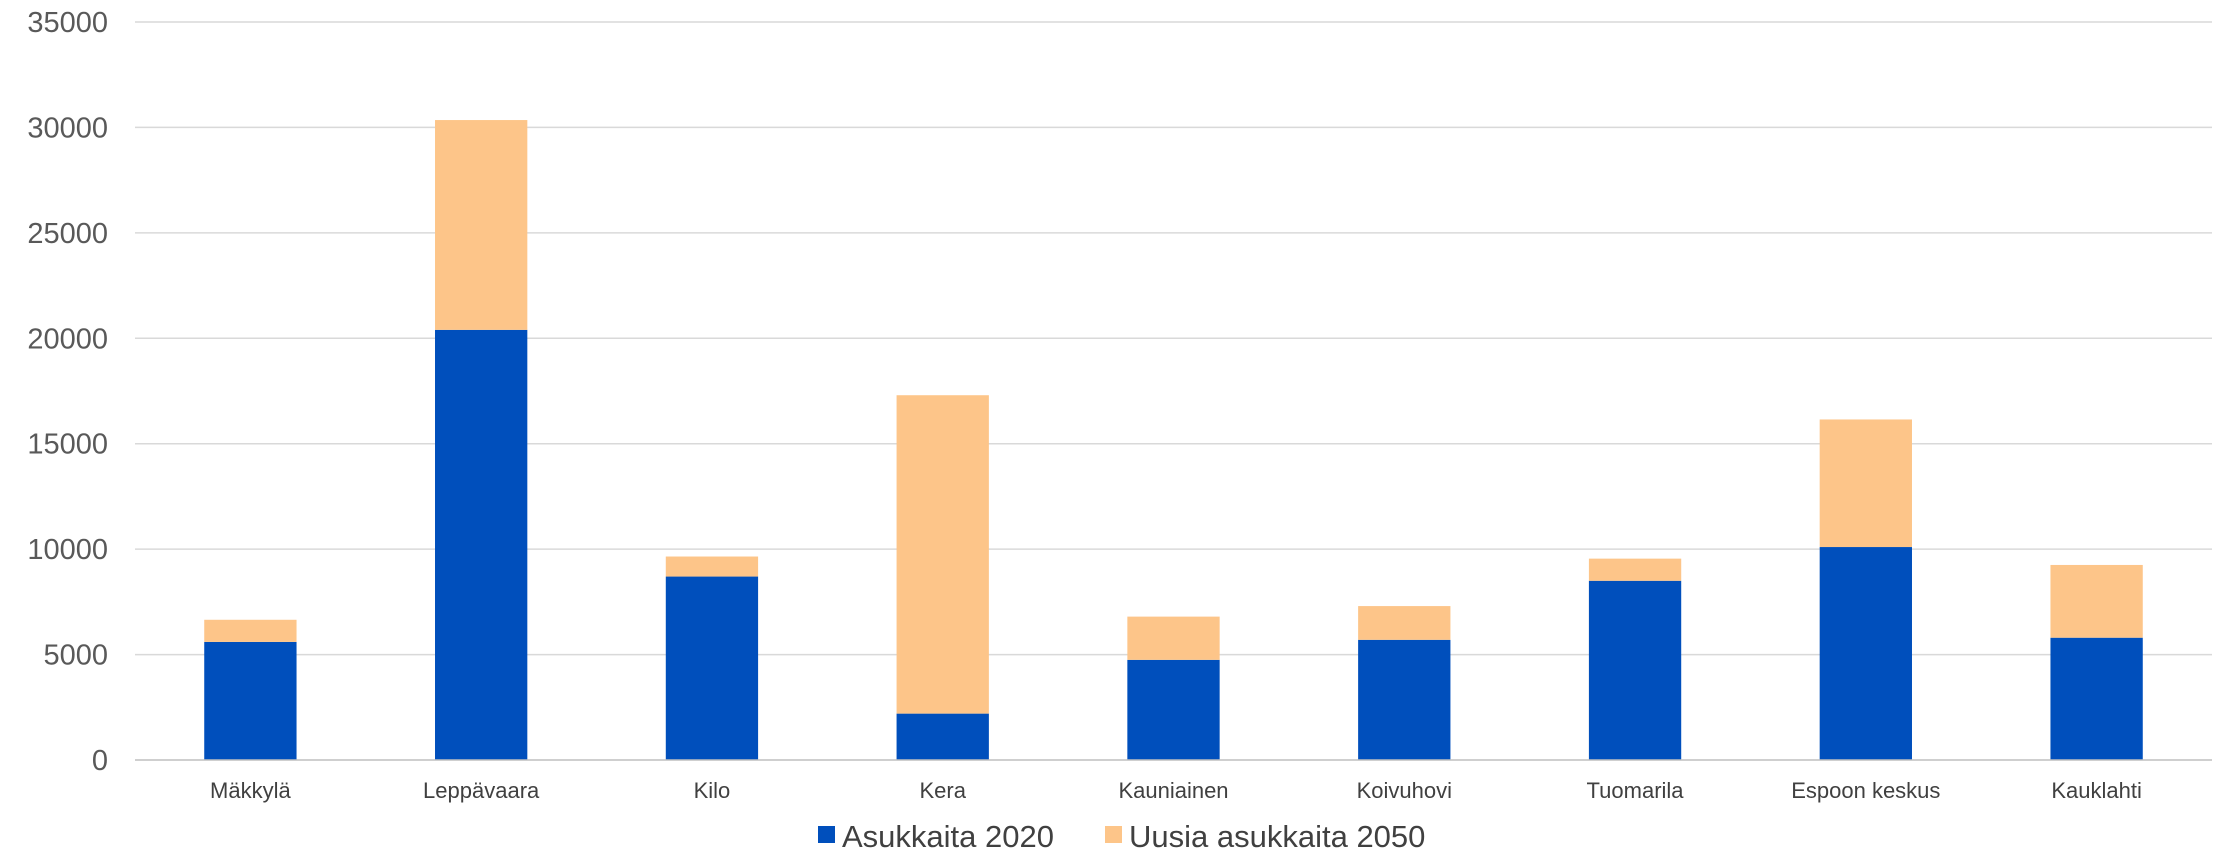  I want to click on y-tick-label: 0, so click(100, 761).